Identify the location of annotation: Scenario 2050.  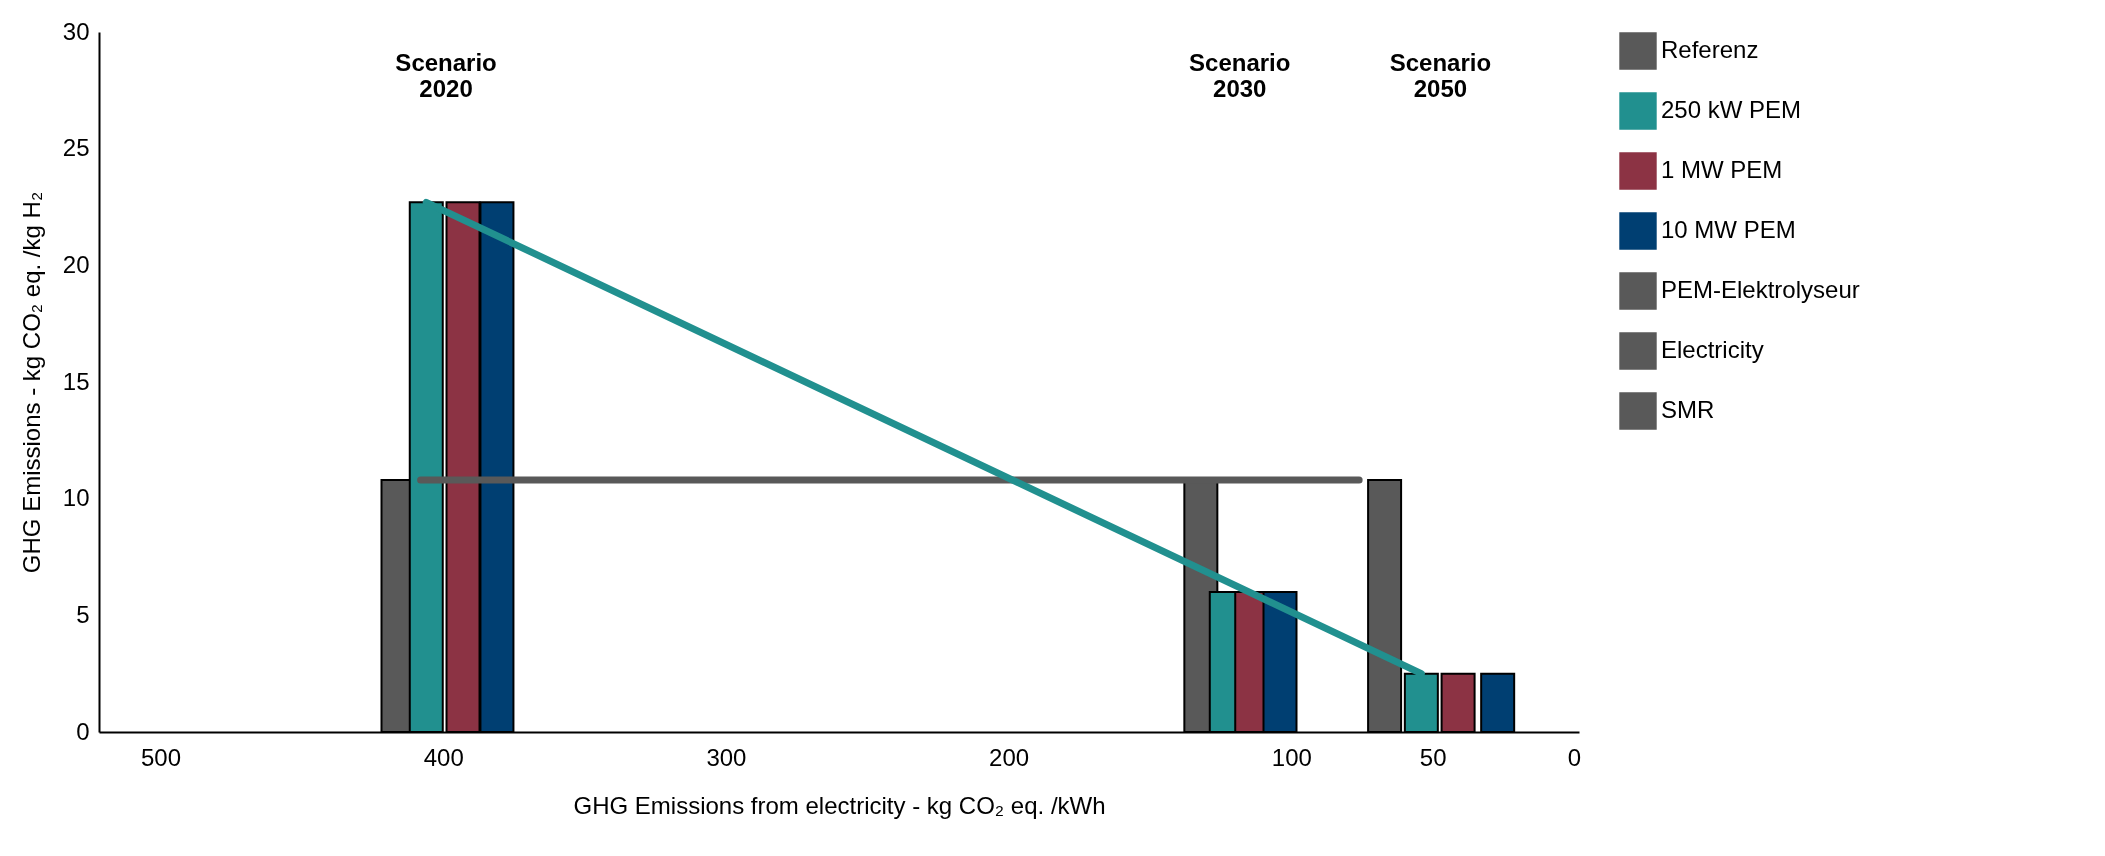
(1440, 75).